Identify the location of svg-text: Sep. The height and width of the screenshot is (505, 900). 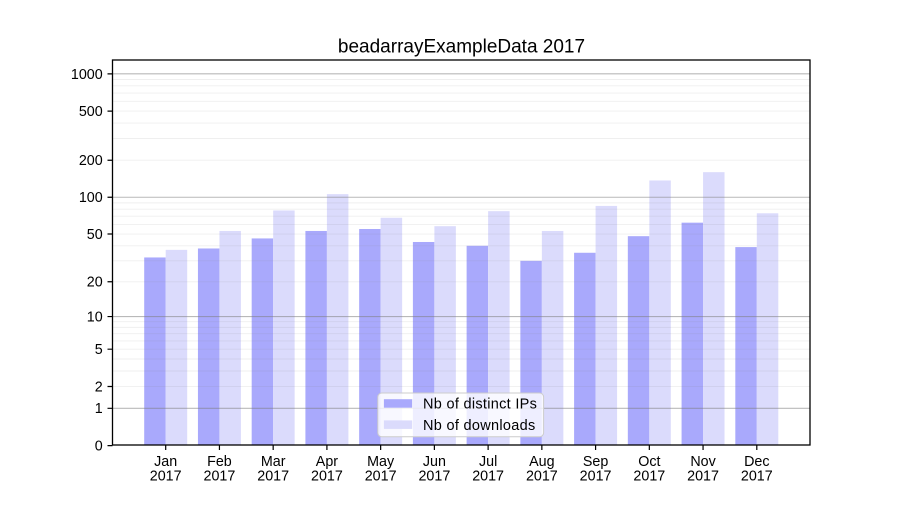
(595, 462).